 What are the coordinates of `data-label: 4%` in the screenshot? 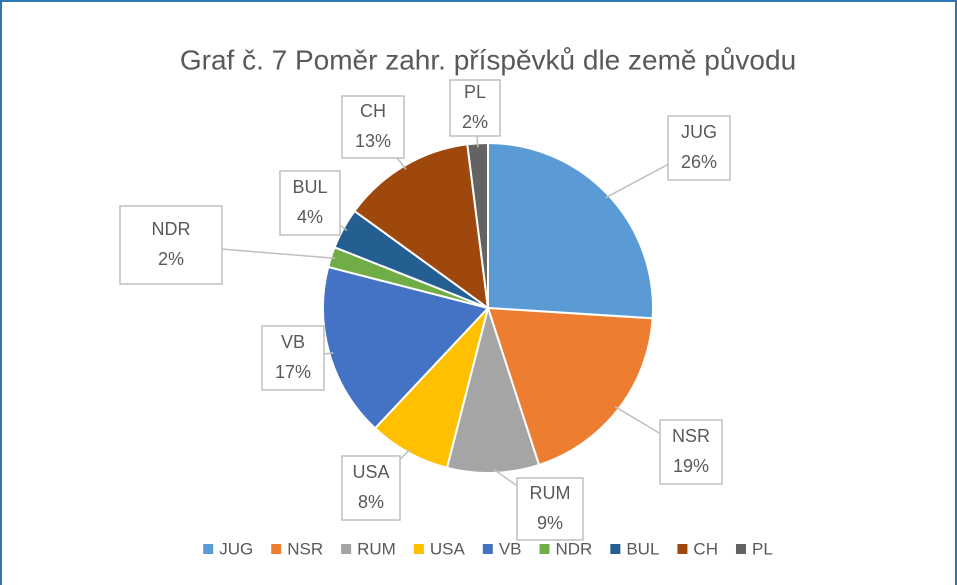 It's located at (310, 217).